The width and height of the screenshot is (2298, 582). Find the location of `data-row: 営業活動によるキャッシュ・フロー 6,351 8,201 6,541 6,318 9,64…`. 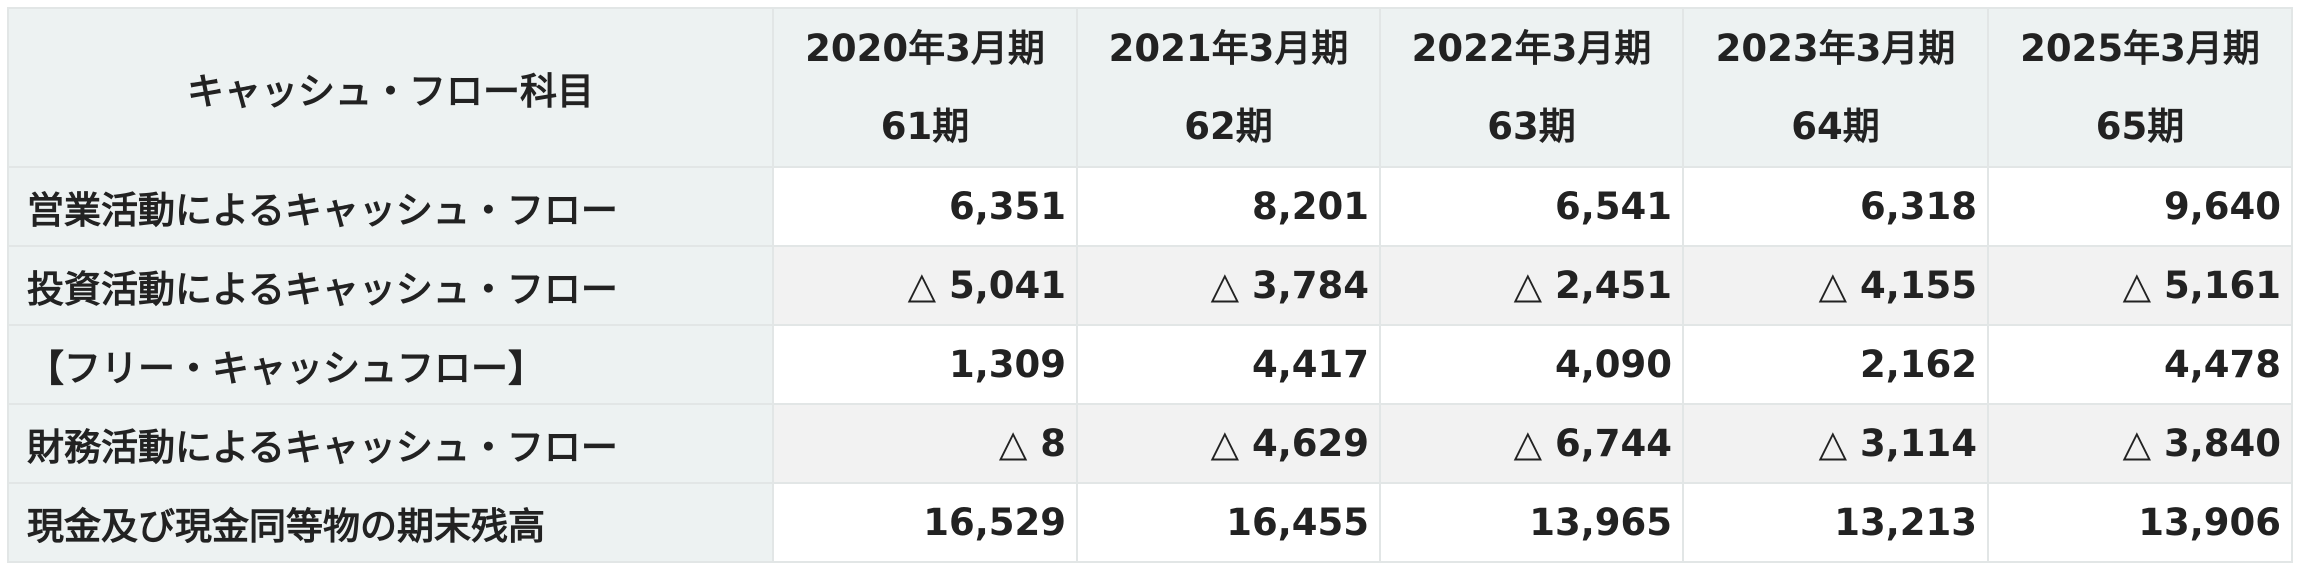

data-row: 営業活動によるキャッシュ・フロー 6,351 8,201 6,541 6,318 9,64… is located at coordinates (1150, 206).